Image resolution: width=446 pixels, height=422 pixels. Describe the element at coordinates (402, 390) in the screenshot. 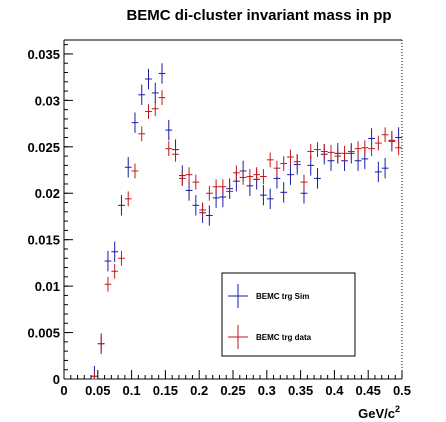

I see `x-tick-label: 0.5` at that location.